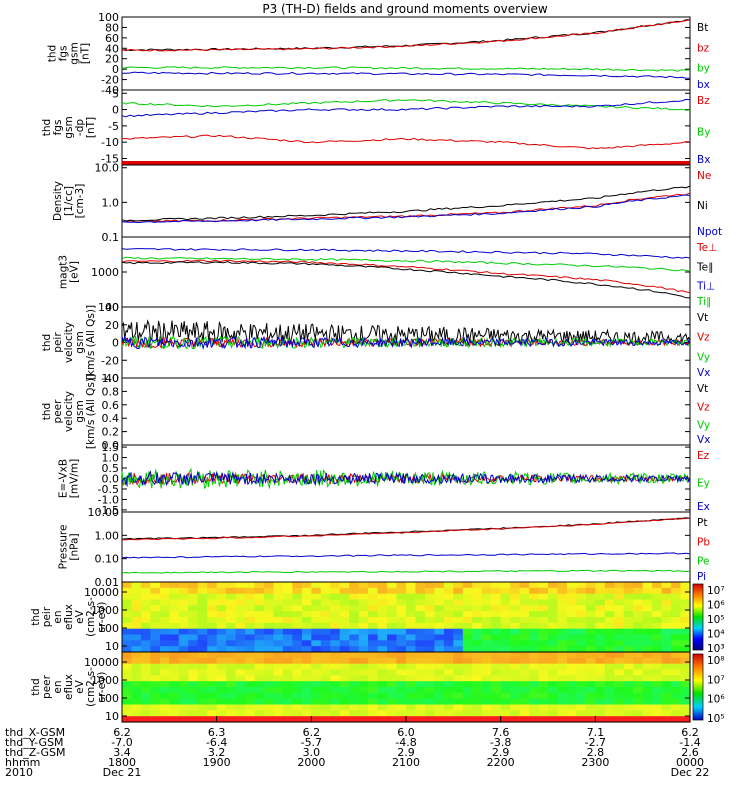 The width and height of the screenshot is (750, 800). I want to click on y-label-line: [nT], so click(86, 53).